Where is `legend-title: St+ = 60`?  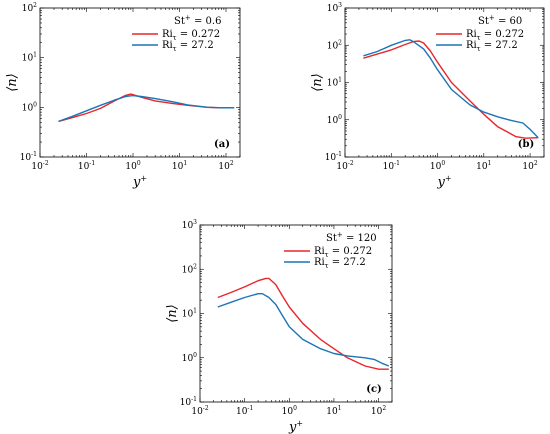
legend-title: St+ = 60 is located at coordinates (500, 20).